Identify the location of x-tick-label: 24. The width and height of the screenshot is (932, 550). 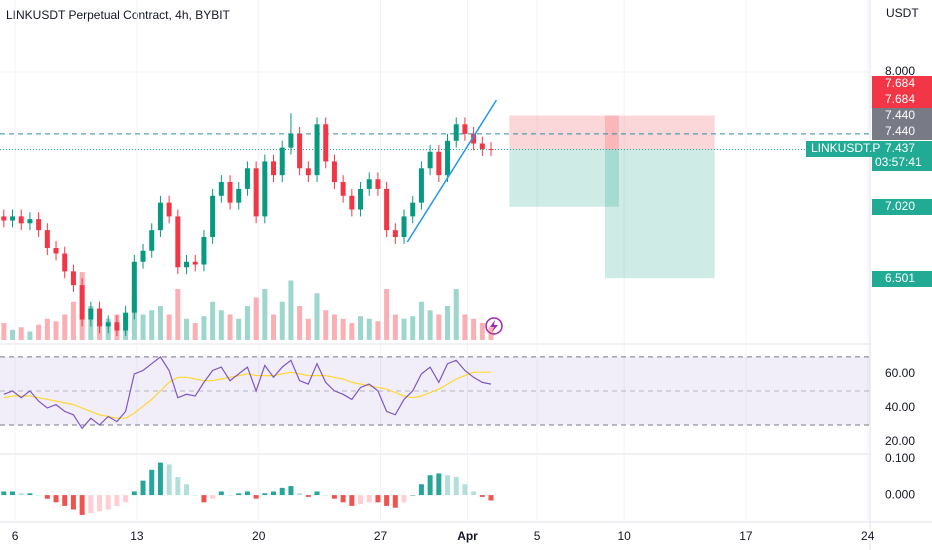
(868, 536).